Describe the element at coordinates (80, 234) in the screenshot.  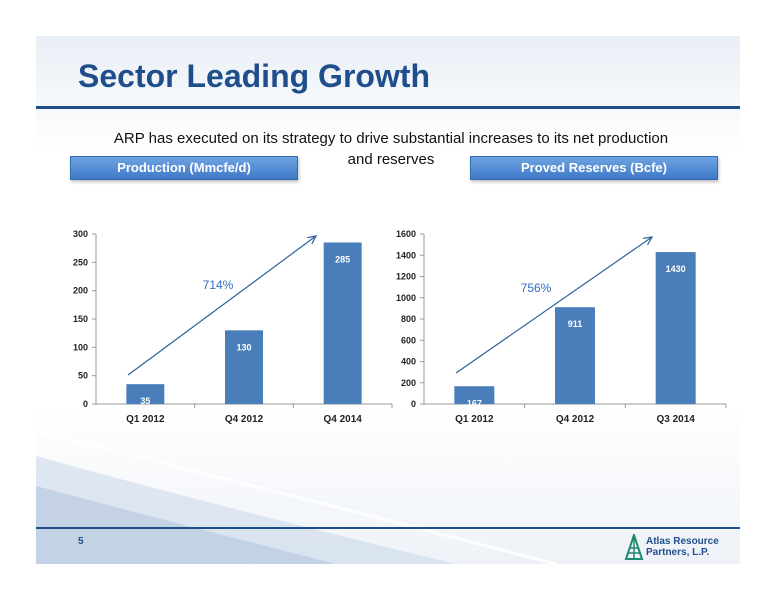
I see `production-y-tick-label: 300` at that location.